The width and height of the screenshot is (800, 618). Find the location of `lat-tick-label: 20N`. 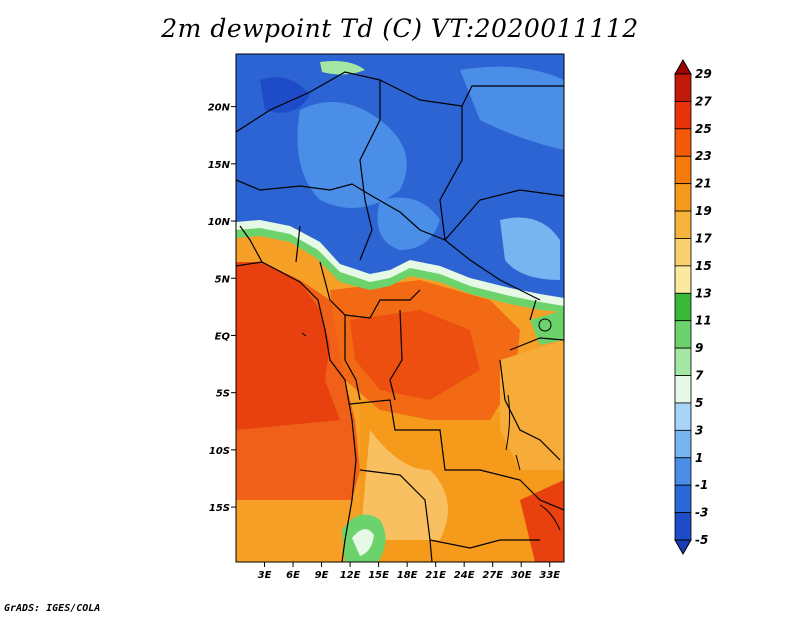

lat-tick-label: 20N is located at coordinates (219, 108).